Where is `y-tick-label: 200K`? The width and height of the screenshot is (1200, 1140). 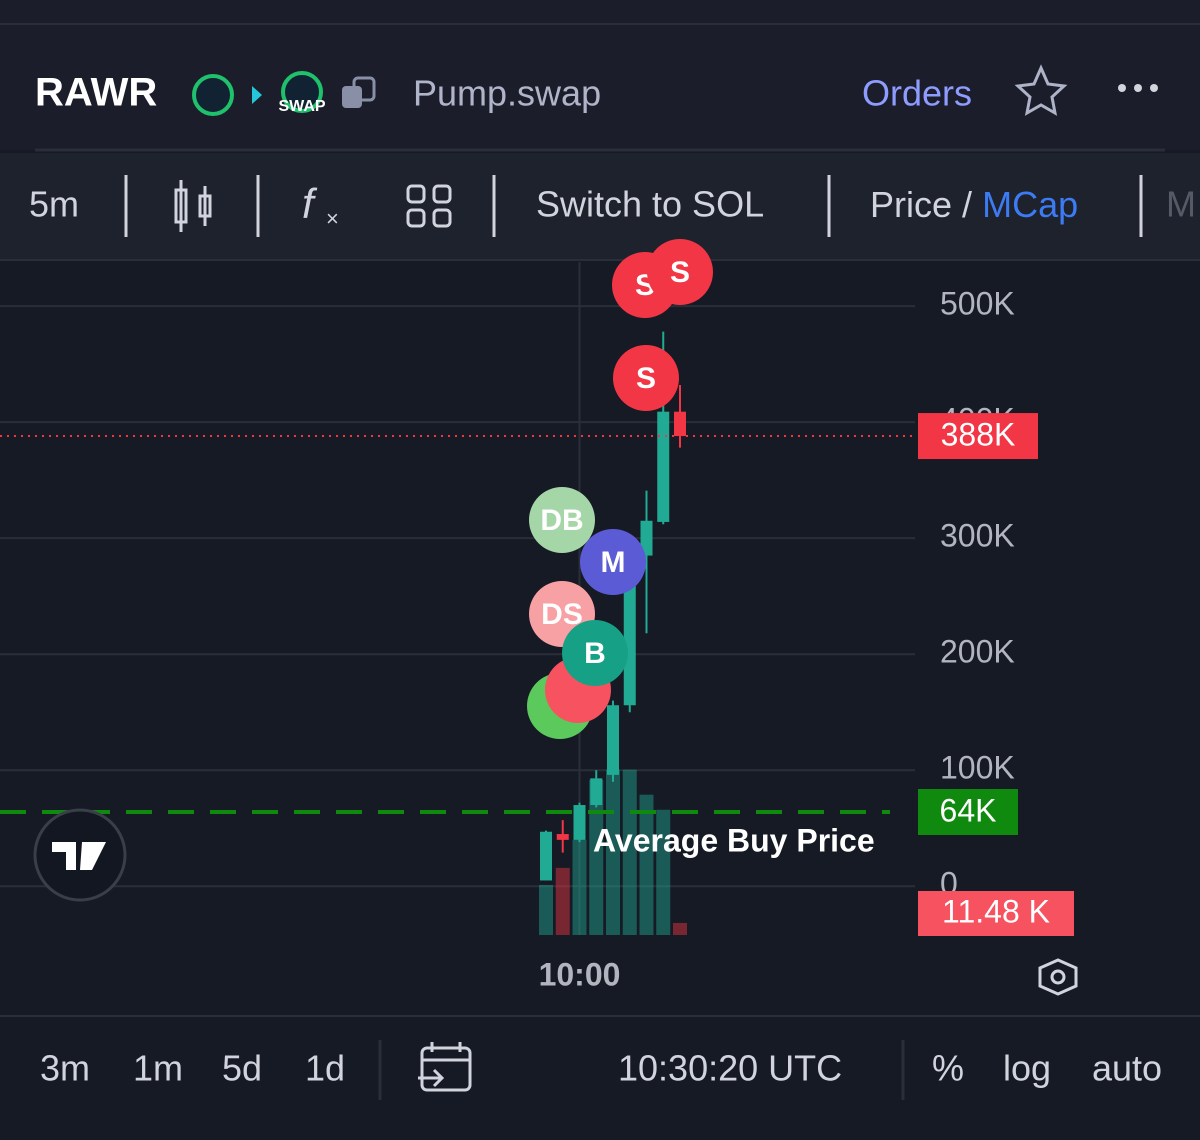
y-tick-label: 200K is located at coordinates (977, 652).